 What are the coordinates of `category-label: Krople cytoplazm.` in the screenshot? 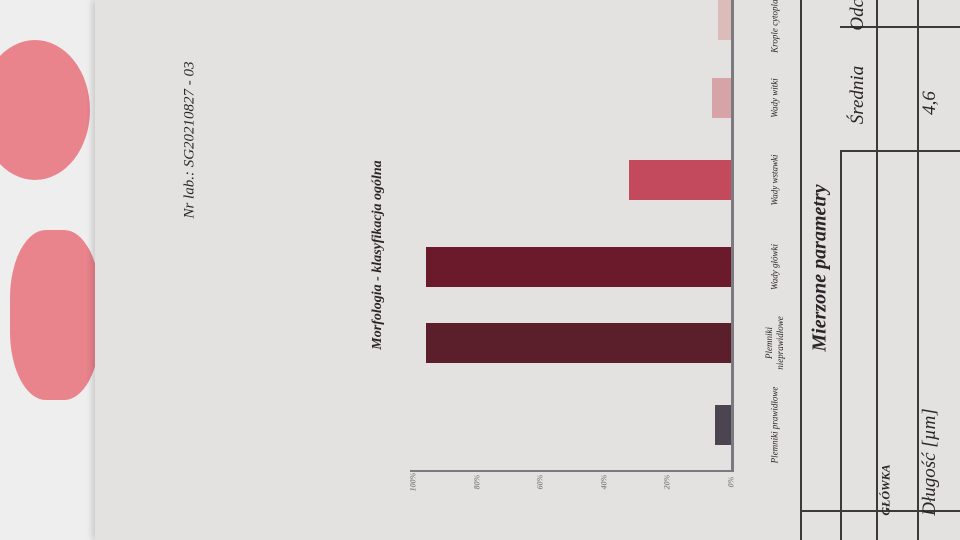 It's located at (774, 26).